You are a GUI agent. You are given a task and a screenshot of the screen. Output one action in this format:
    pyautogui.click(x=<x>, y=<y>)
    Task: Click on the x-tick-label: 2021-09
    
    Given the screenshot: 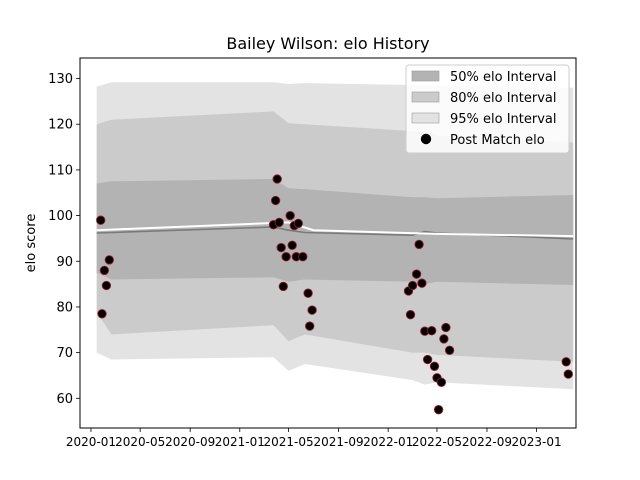 What is the action you would take?
    pyautogui.click(x=339, y=442)
    